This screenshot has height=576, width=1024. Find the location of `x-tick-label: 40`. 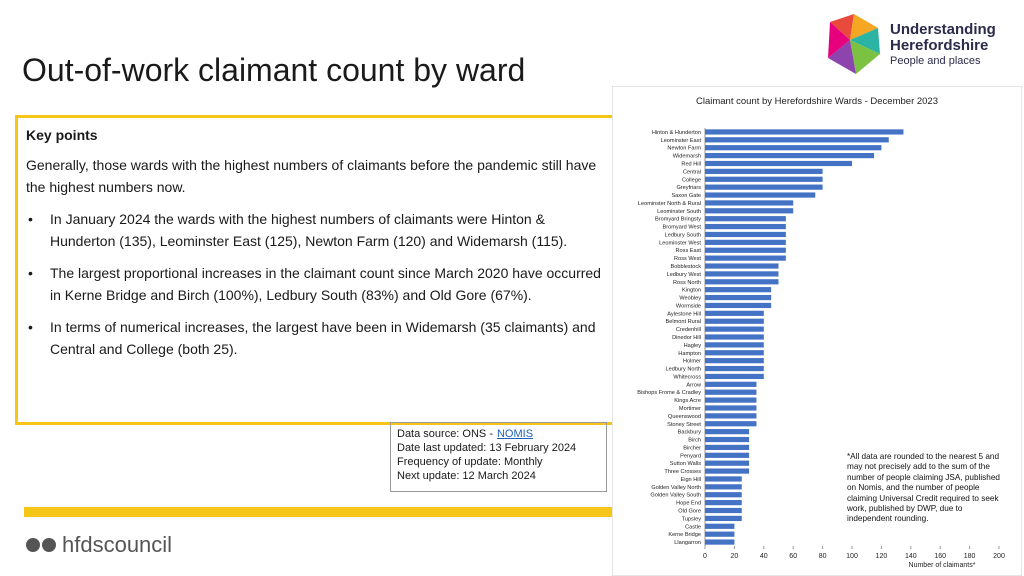

x-tick-label: 40 is located at coordinates (764, 556).